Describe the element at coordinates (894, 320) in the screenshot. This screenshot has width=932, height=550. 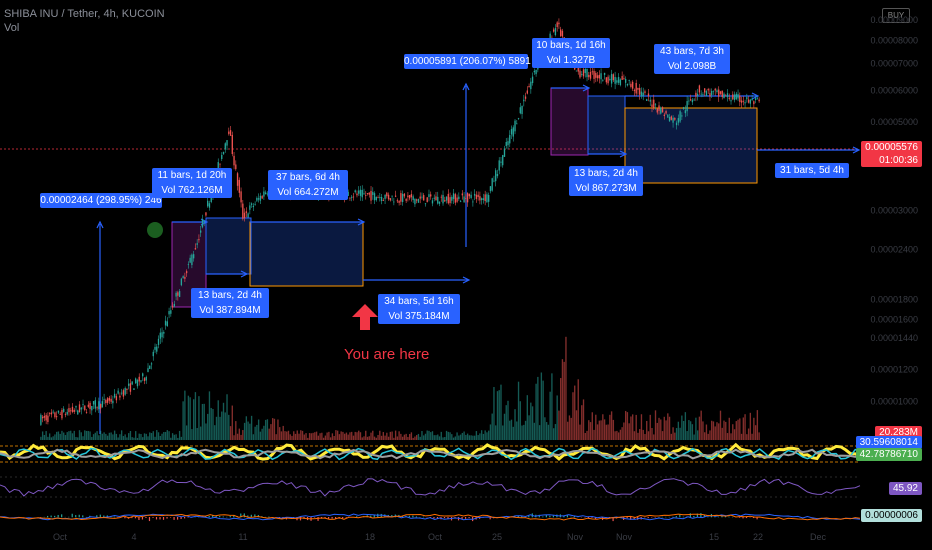
I see `price-axis-tick: 0.00001600` at that location.